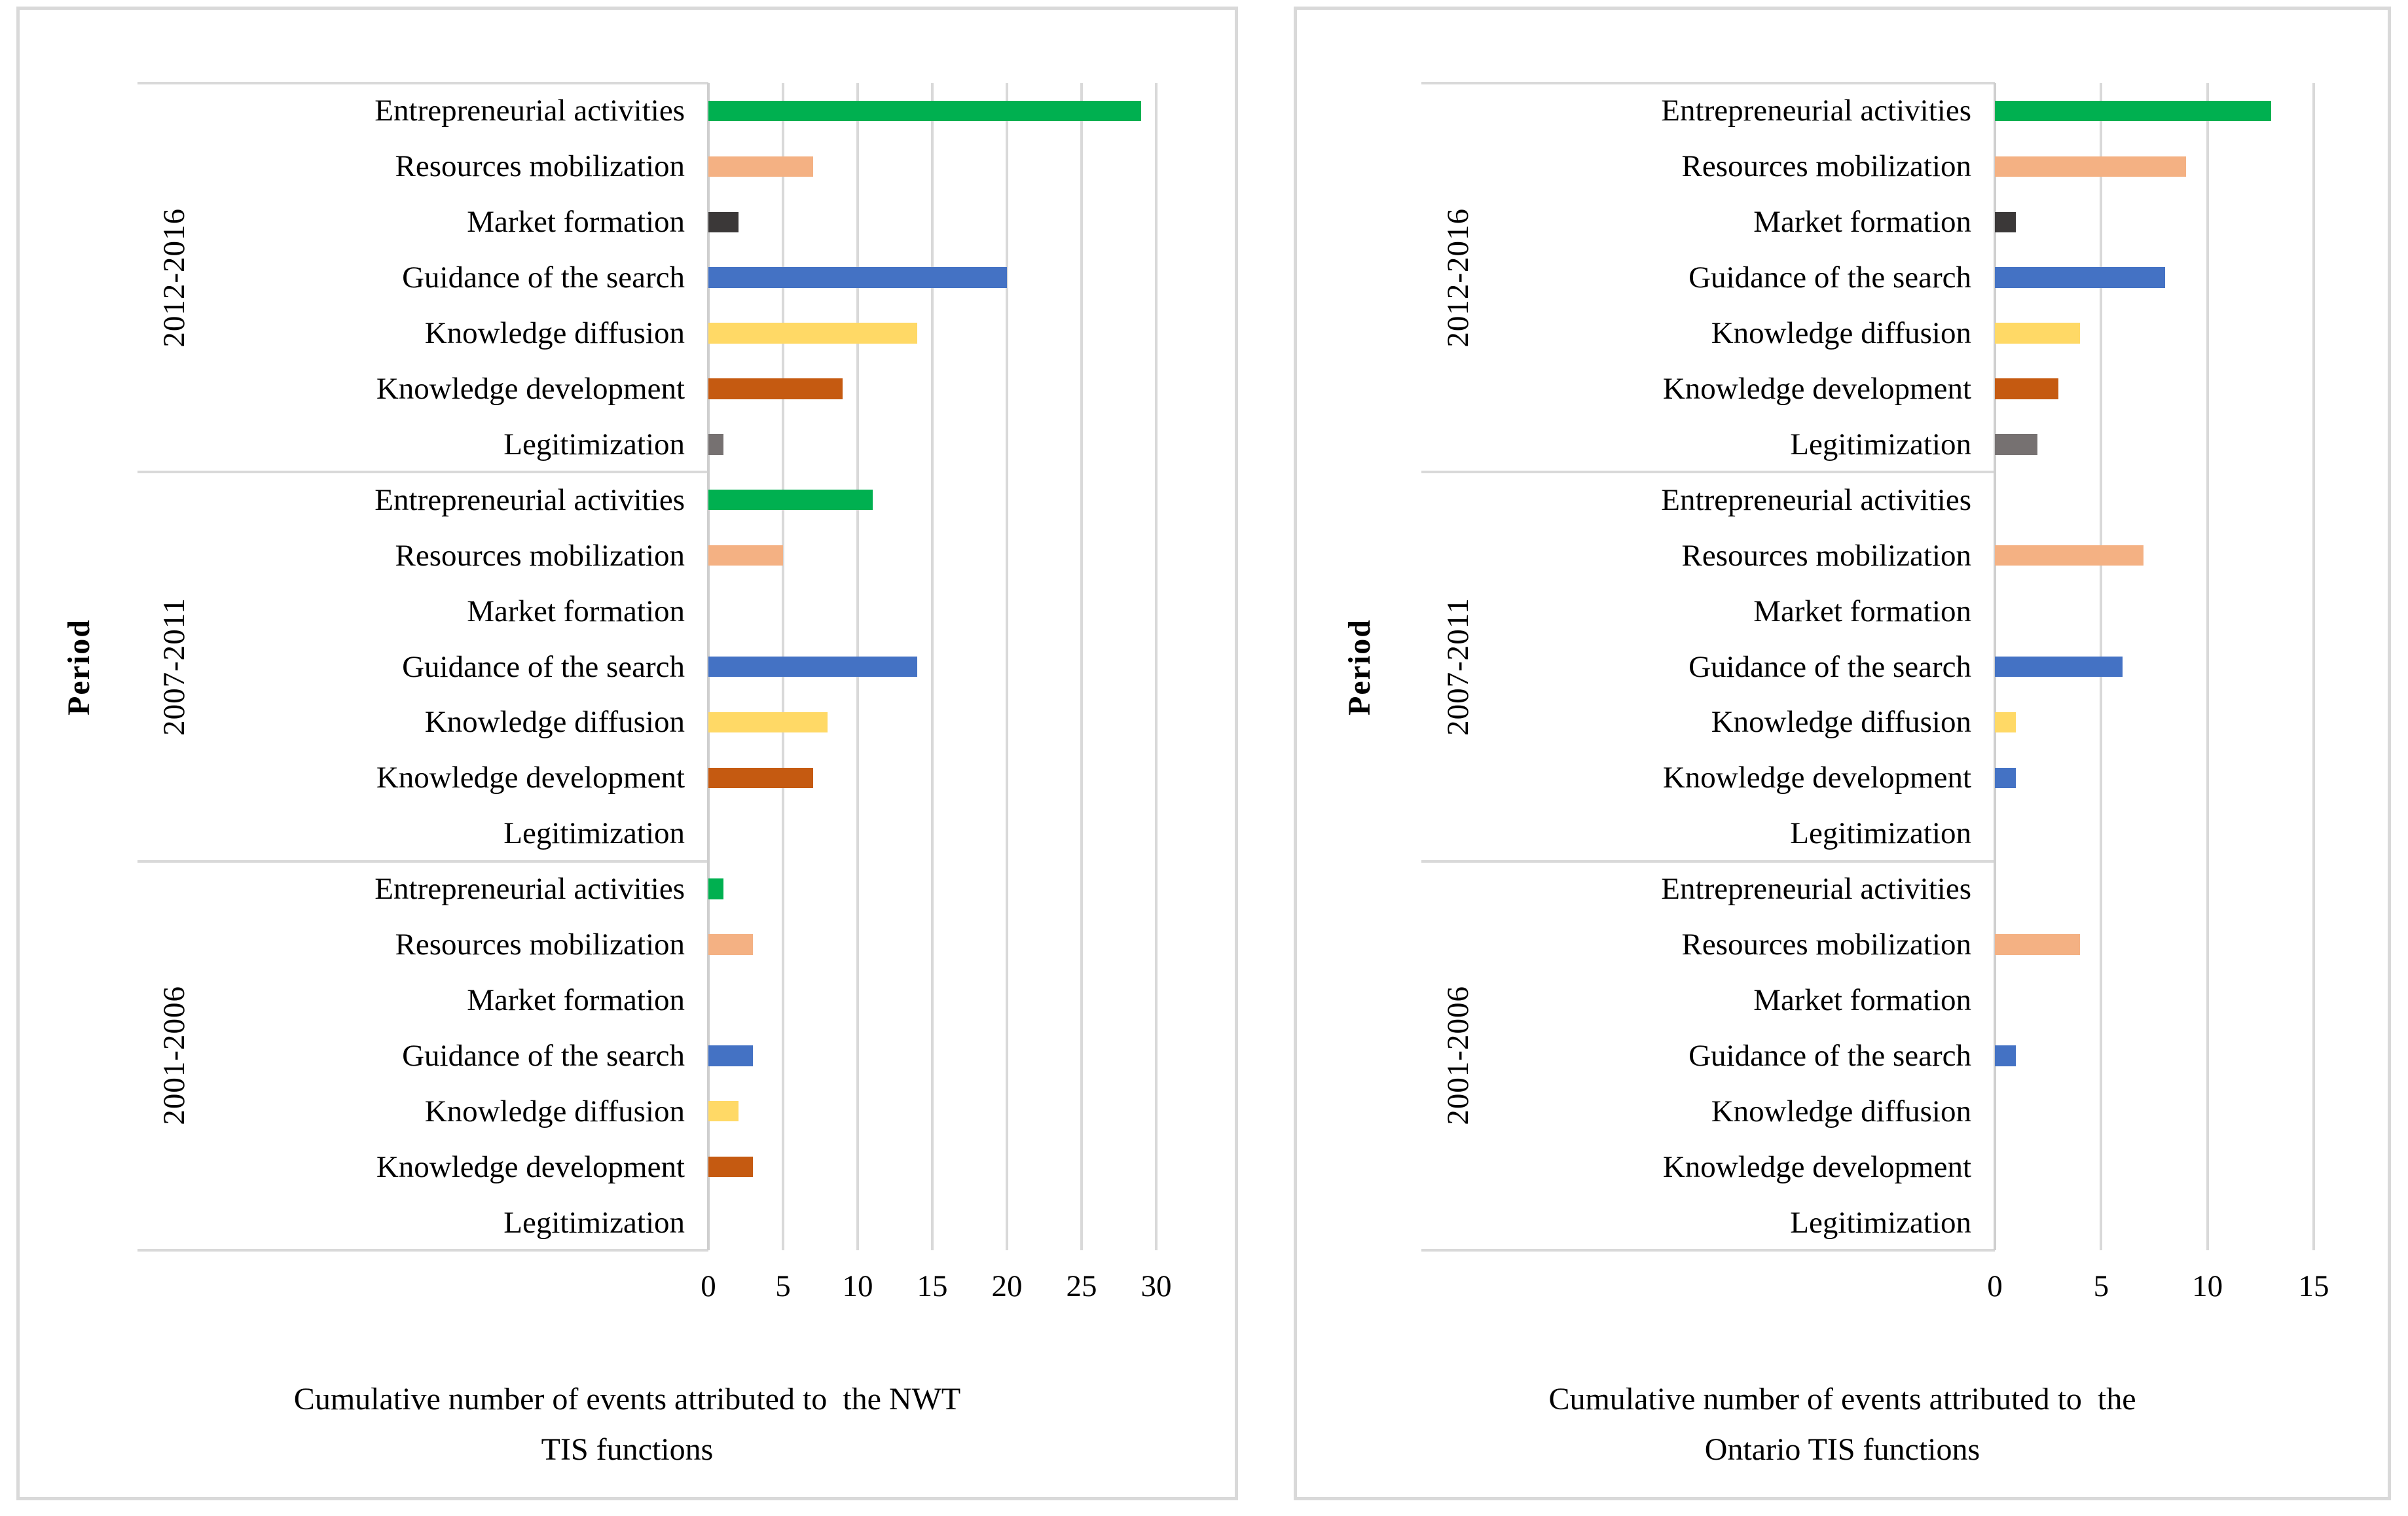 This screenshot has height=1516, width=2408. I want to click on bar-entrepreneurial-activities-2012-2016, so click(925, 111).